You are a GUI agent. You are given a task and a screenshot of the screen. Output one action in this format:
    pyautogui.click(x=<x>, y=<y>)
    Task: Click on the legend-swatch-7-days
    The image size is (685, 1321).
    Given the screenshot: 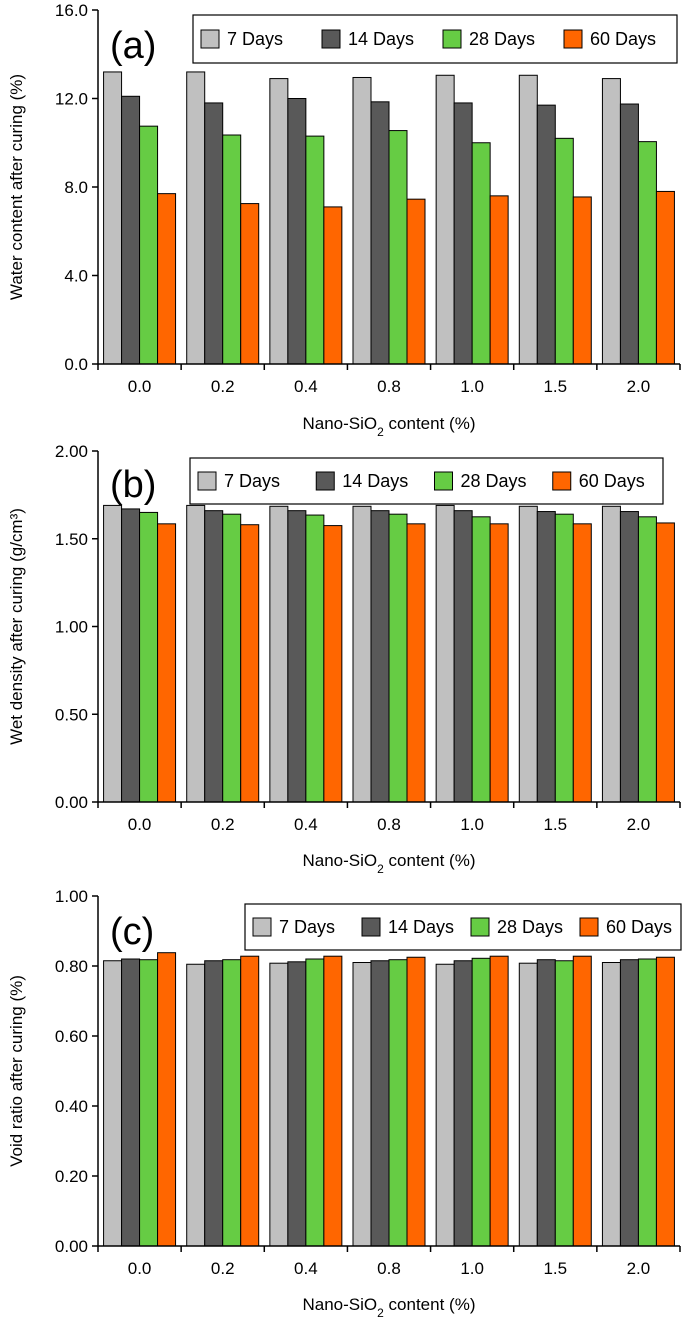 What is the action you would take?
    pyautogui.click(x=210, y=39)
    